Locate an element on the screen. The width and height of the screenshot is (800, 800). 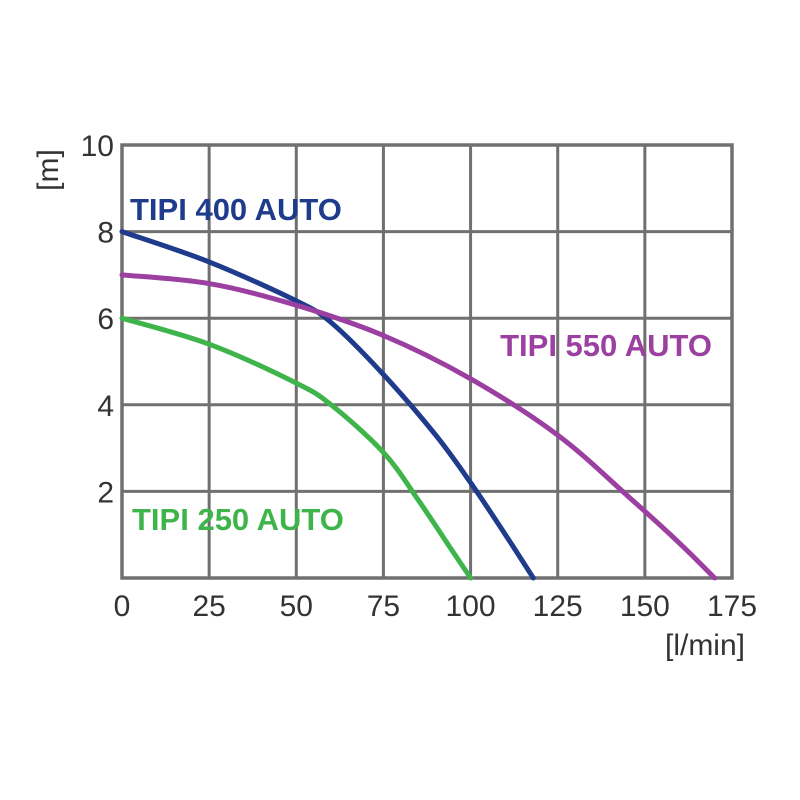
x-tick-label: 75 is located at coordinates (383, 606).